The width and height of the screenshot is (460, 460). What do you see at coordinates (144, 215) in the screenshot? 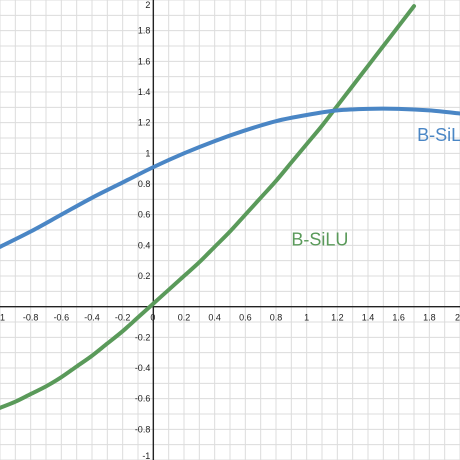
I see `y-tick-label: 0.6` at bounding box center [144, 215].